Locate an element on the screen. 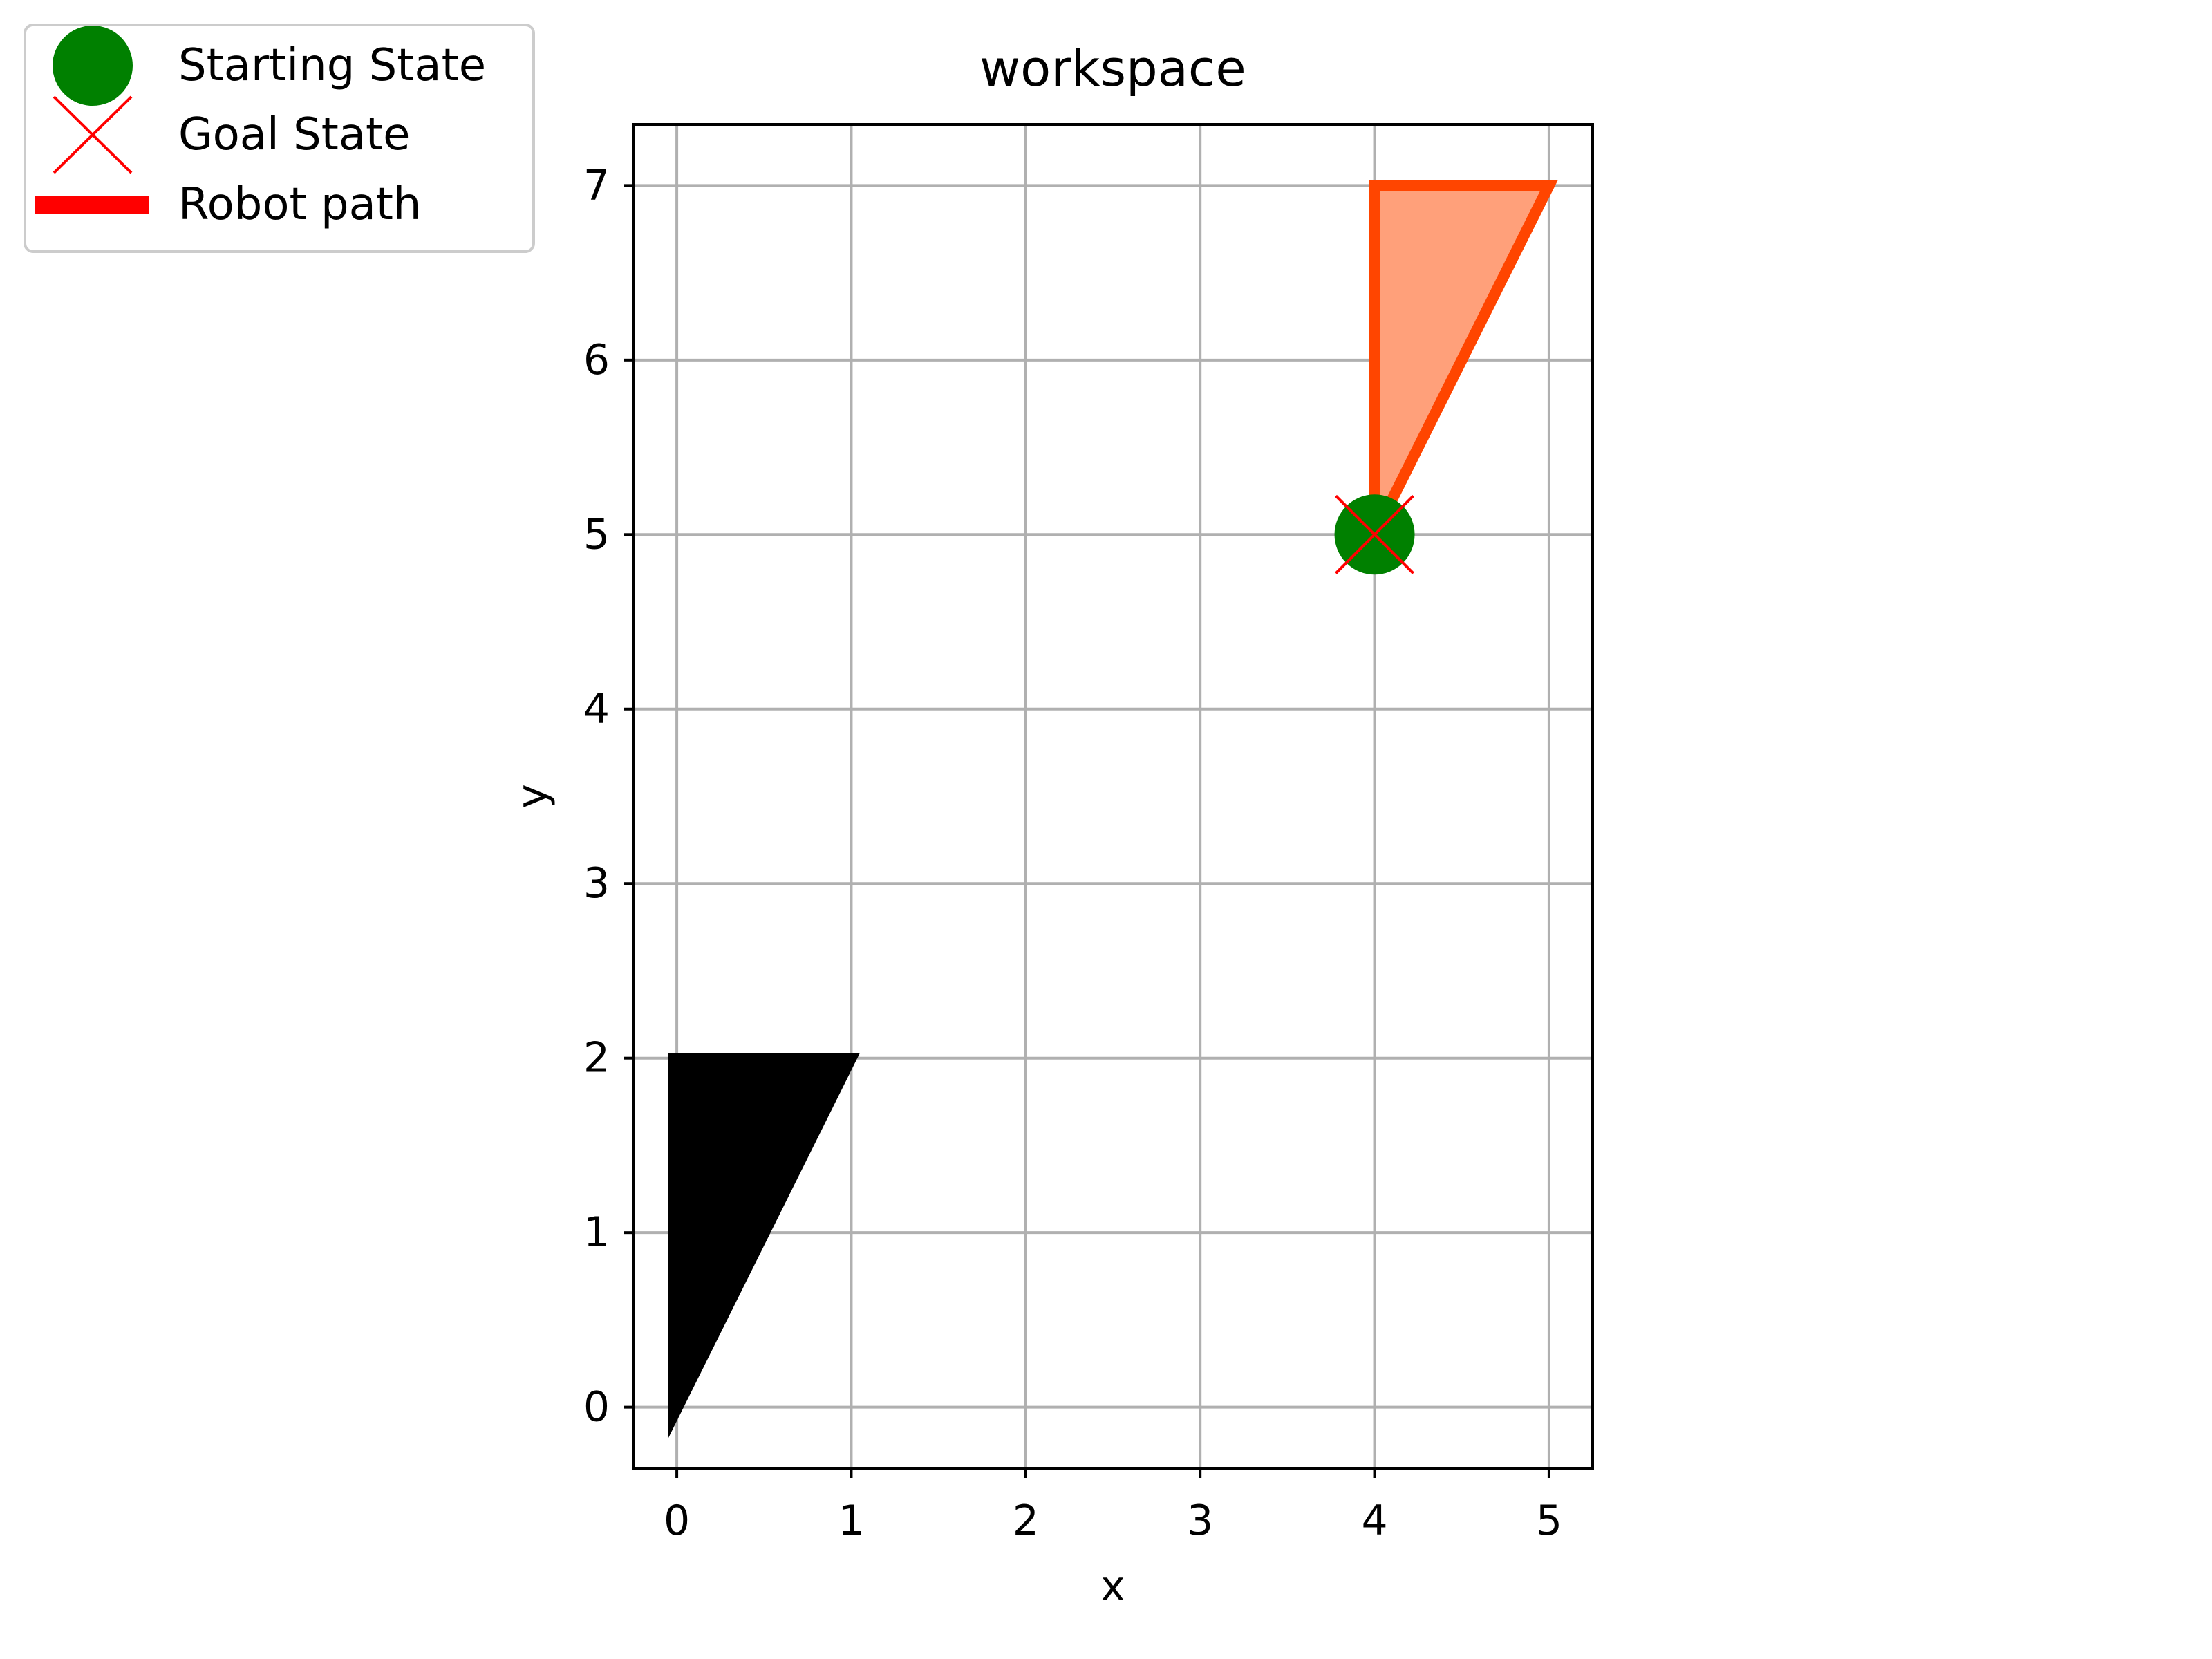 The height and width of the screenshot is (1659, 2212). goal-state-marker is located at coordinates (1374, 534).